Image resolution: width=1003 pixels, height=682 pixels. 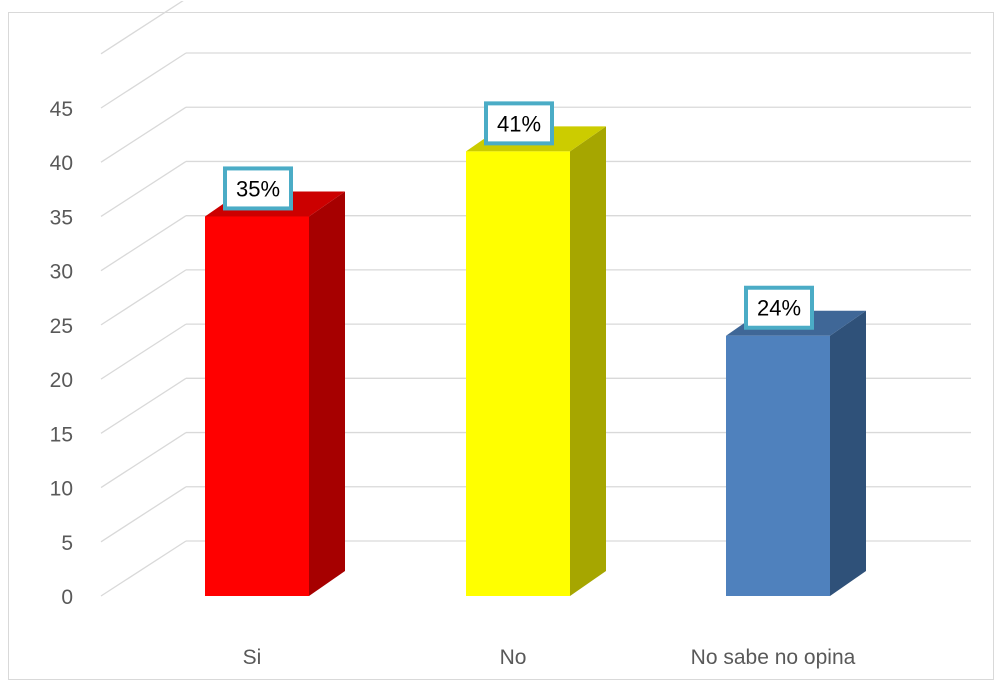 I want to click on y-tick-label: 0, so click(x=67, y=597).